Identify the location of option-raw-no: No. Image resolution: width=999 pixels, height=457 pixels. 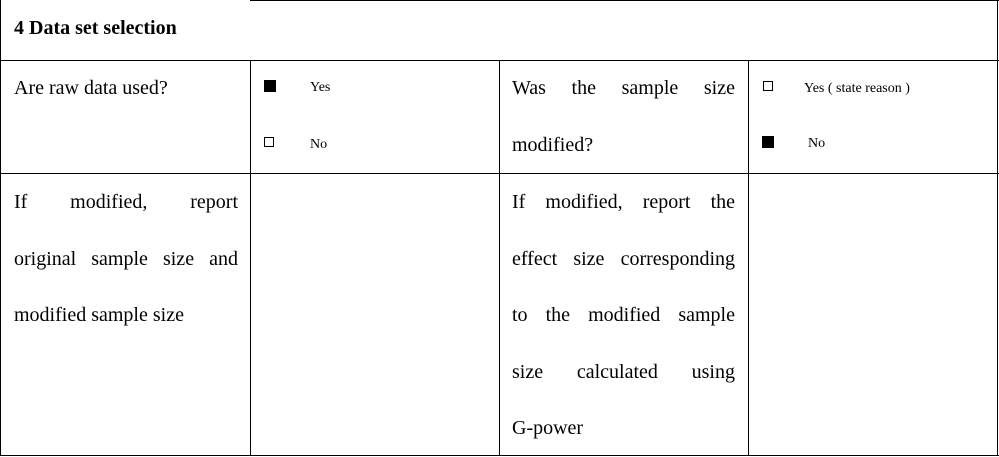
(295, 144).